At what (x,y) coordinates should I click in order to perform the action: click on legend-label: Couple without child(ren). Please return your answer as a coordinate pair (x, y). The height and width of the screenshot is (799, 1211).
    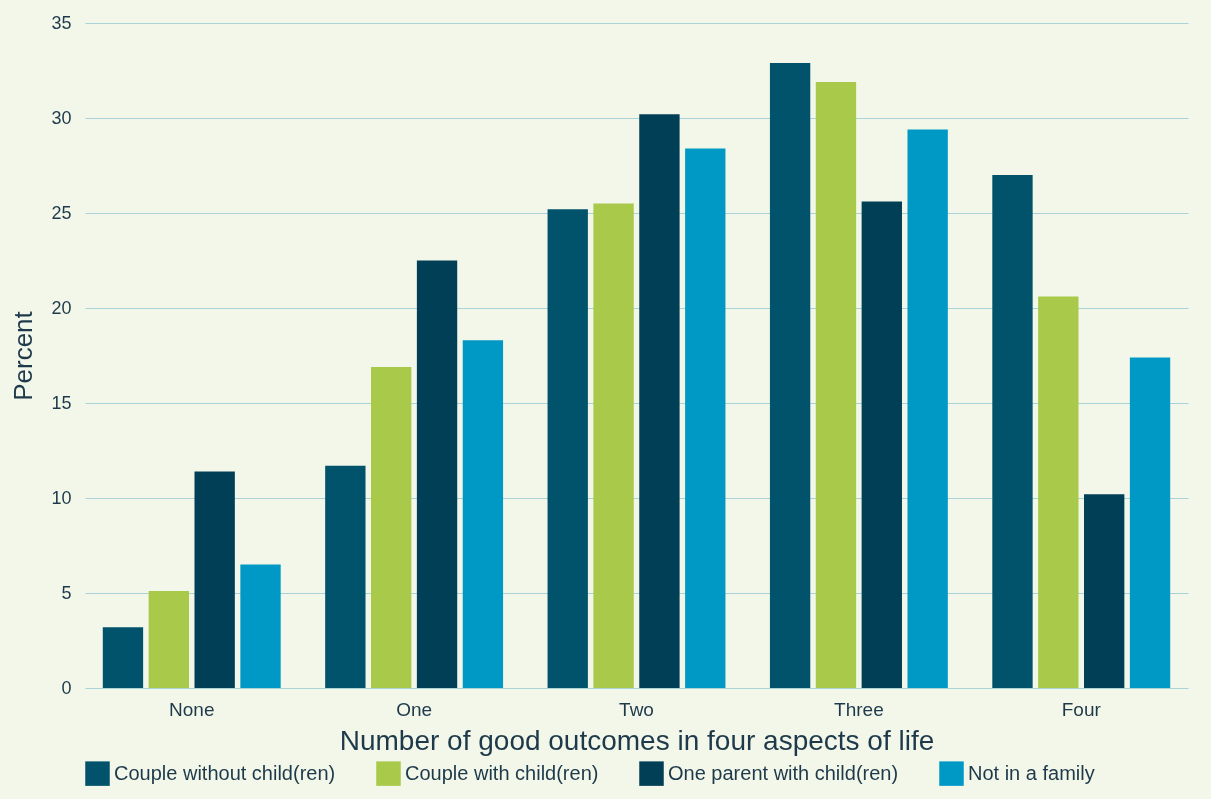
    Looking at the image, I should click on (225, 772).